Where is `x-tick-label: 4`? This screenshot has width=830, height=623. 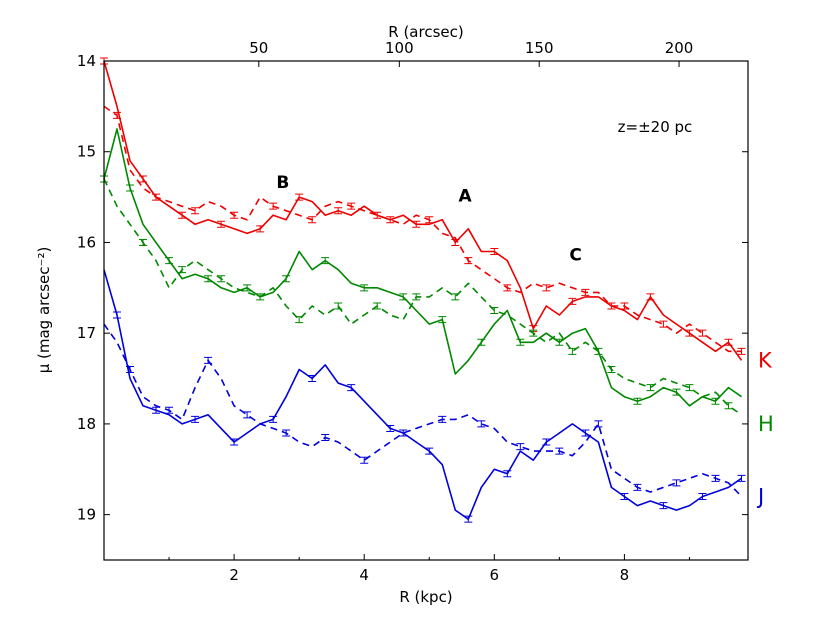
x-tick-label: 4 is located at coordinates (364, 575).